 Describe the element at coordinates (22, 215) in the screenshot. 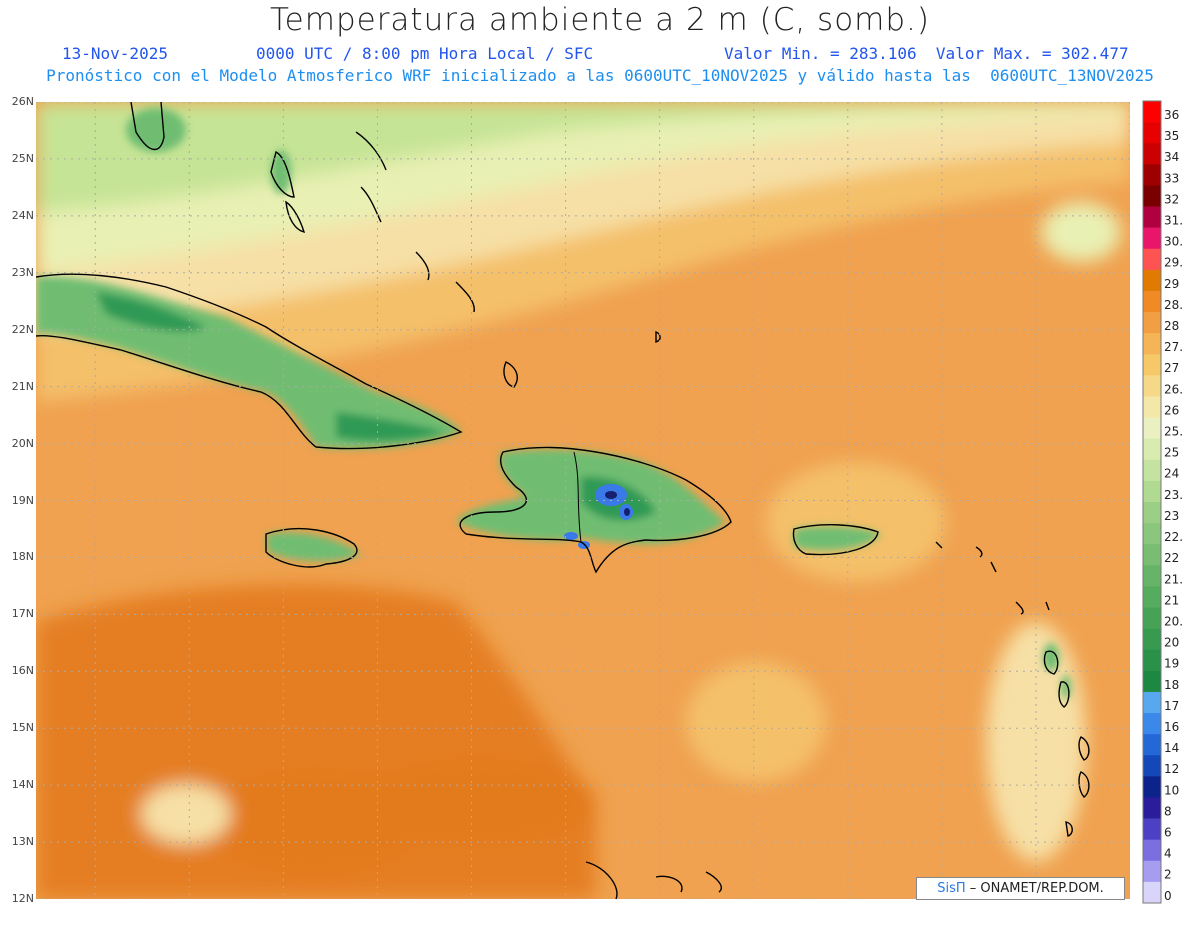

I see `lat-label: 24N` at that location.